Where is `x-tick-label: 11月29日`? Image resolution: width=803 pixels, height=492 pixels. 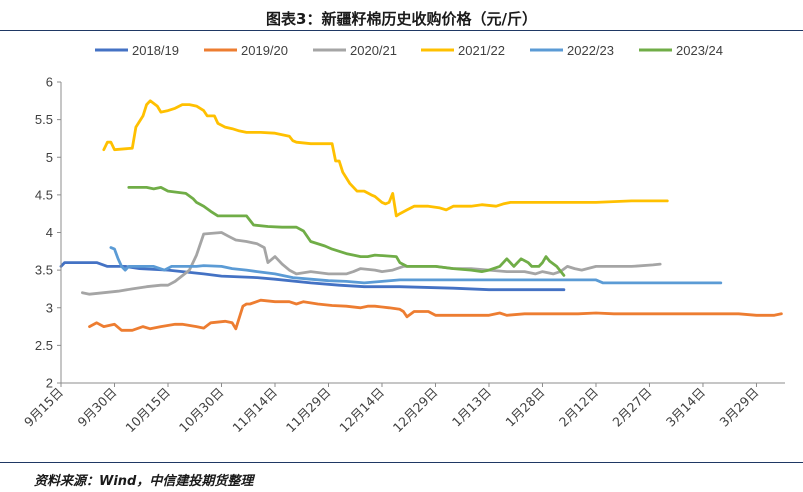
x-tick-label: 11月29日 is located at coordinates (308, 410).